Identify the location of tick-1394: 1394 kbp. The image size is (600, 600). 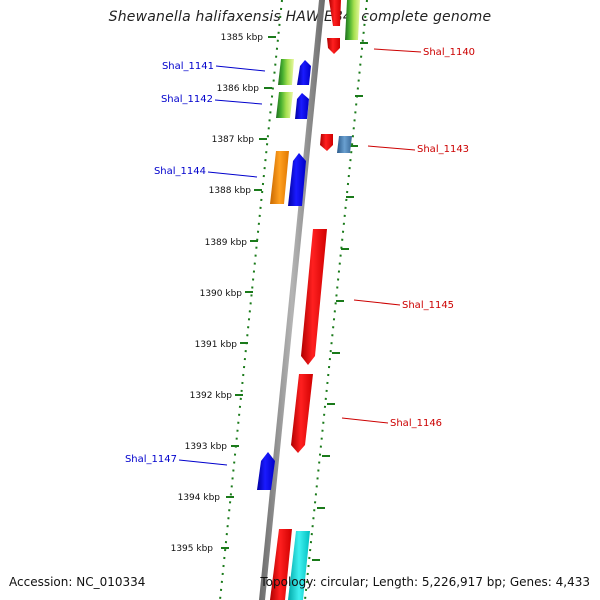
(251, 501).